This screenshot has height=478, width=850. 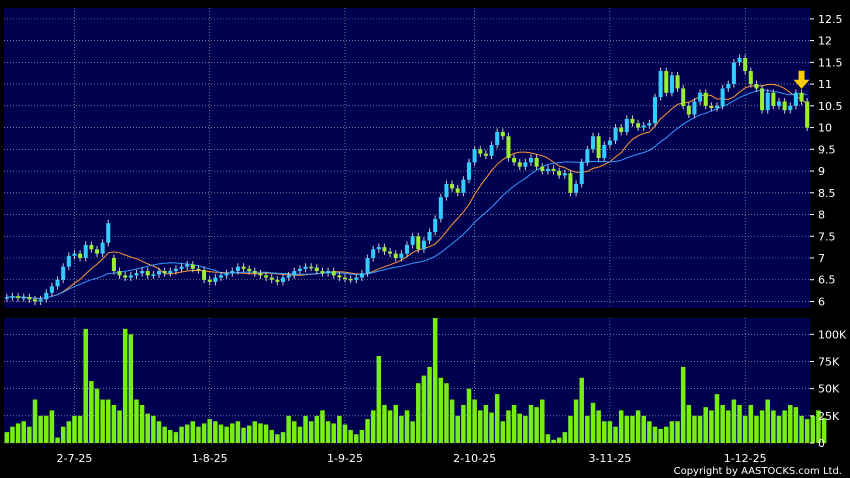 What do you see at coordinates (821, 258) in the screenshot?
I see `price-tick-label: 7` at bounding box center [821, 258].